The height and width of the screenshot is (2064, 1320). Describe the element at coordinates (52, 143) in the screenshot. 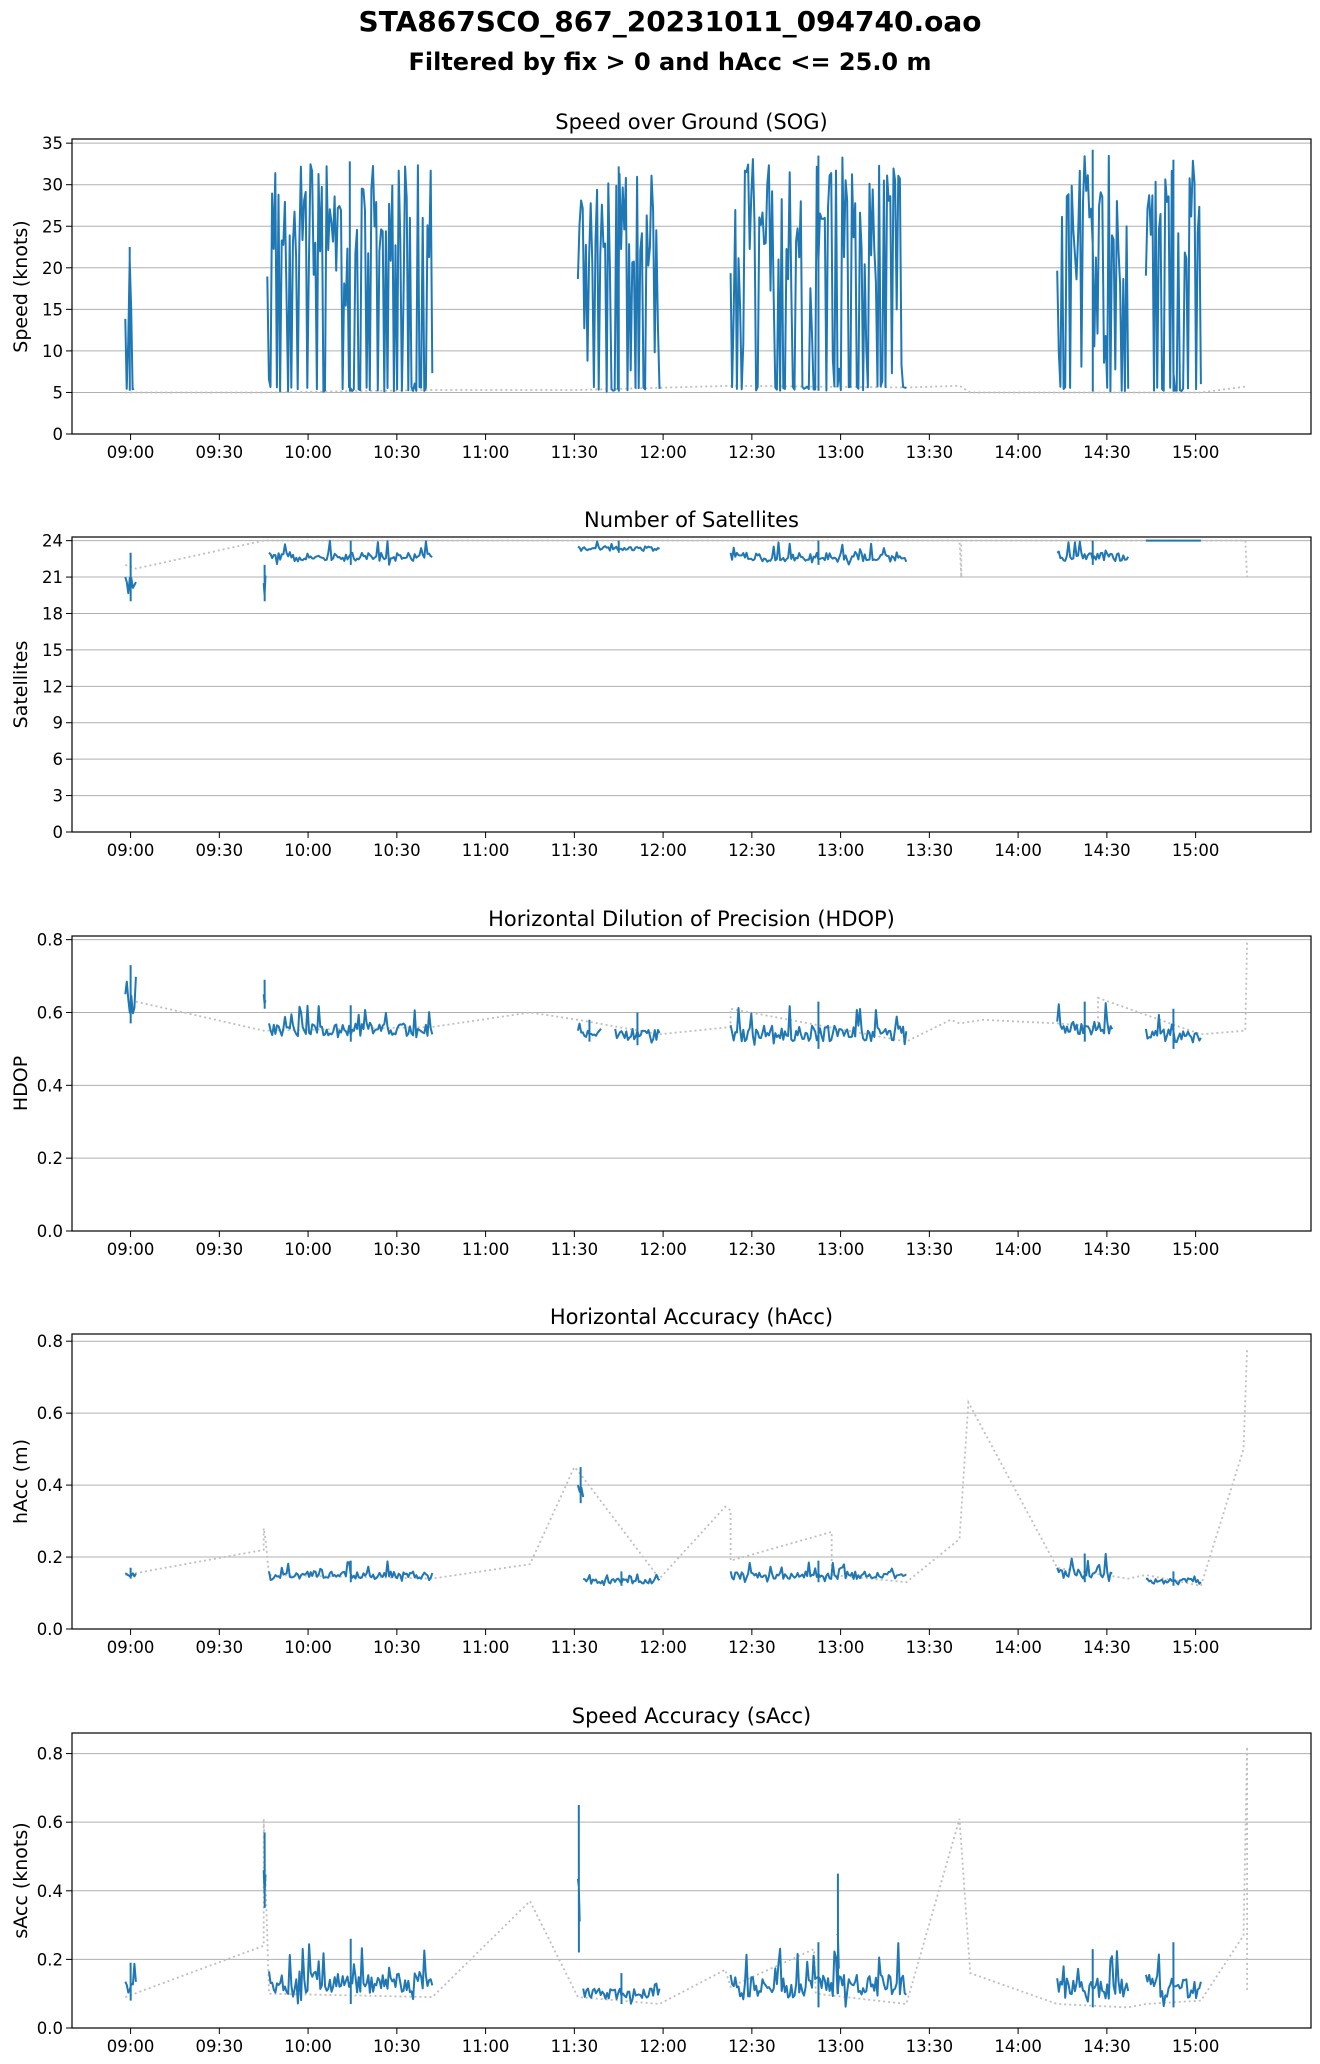

I see `y-tick-label: 35` at that location.